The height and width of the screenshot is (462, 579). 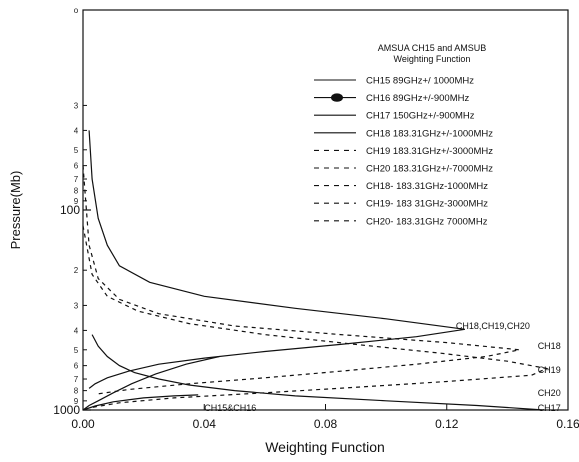 I want to click on x-tick-label: 0.16, so click(x=567, y=424).